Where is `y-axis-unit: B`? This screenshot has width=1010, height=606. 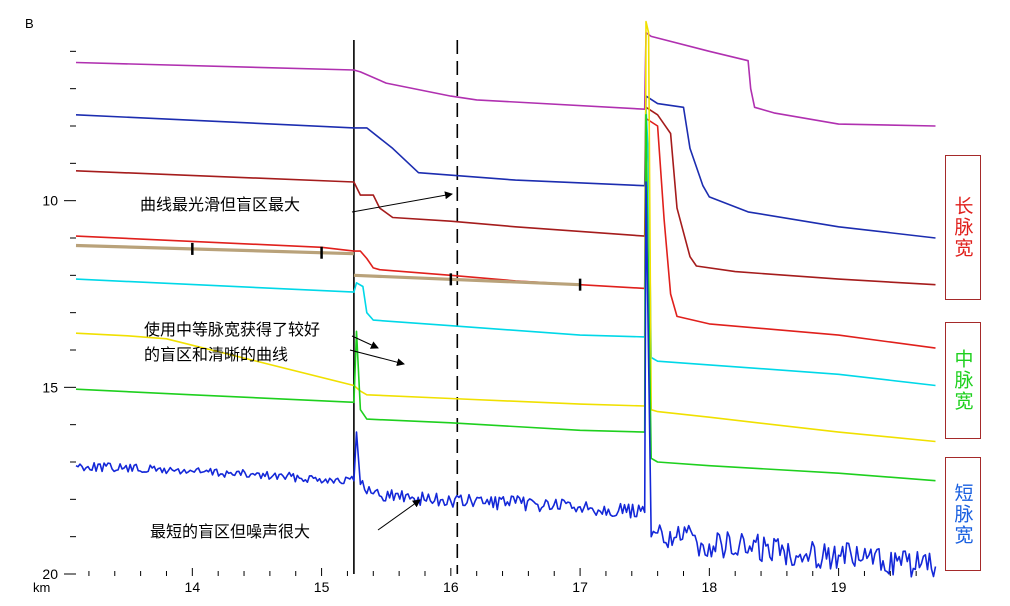 y-axis-unit: B is located at coordinates (29, 23).